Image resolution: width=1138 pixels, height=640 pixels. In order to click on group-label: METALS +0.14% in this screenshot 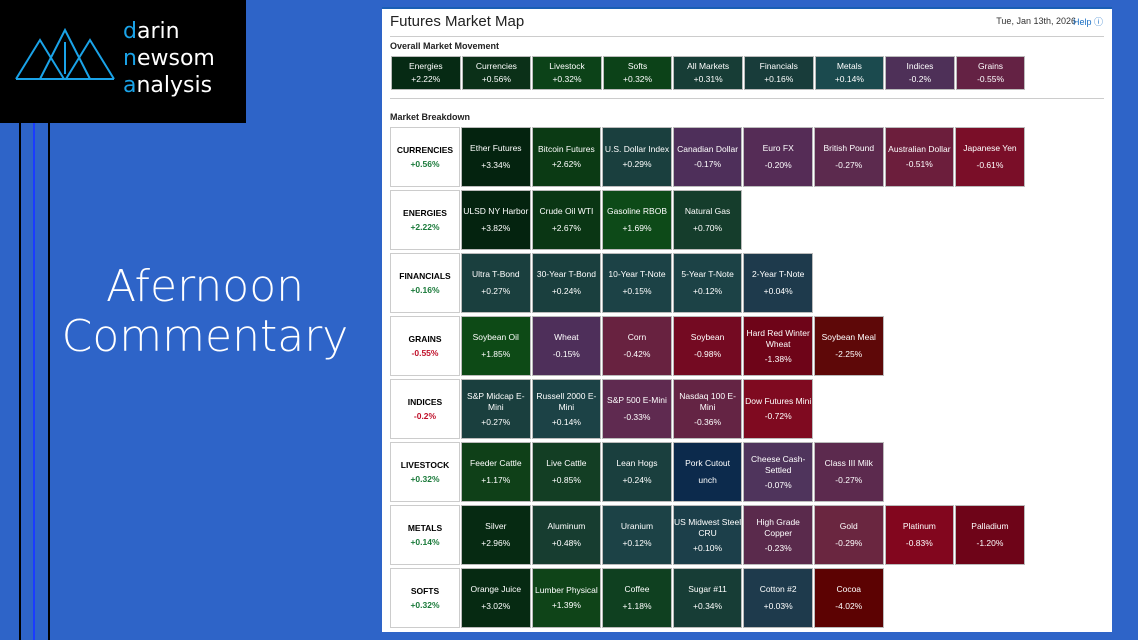, I will do `click(425, 535)`.